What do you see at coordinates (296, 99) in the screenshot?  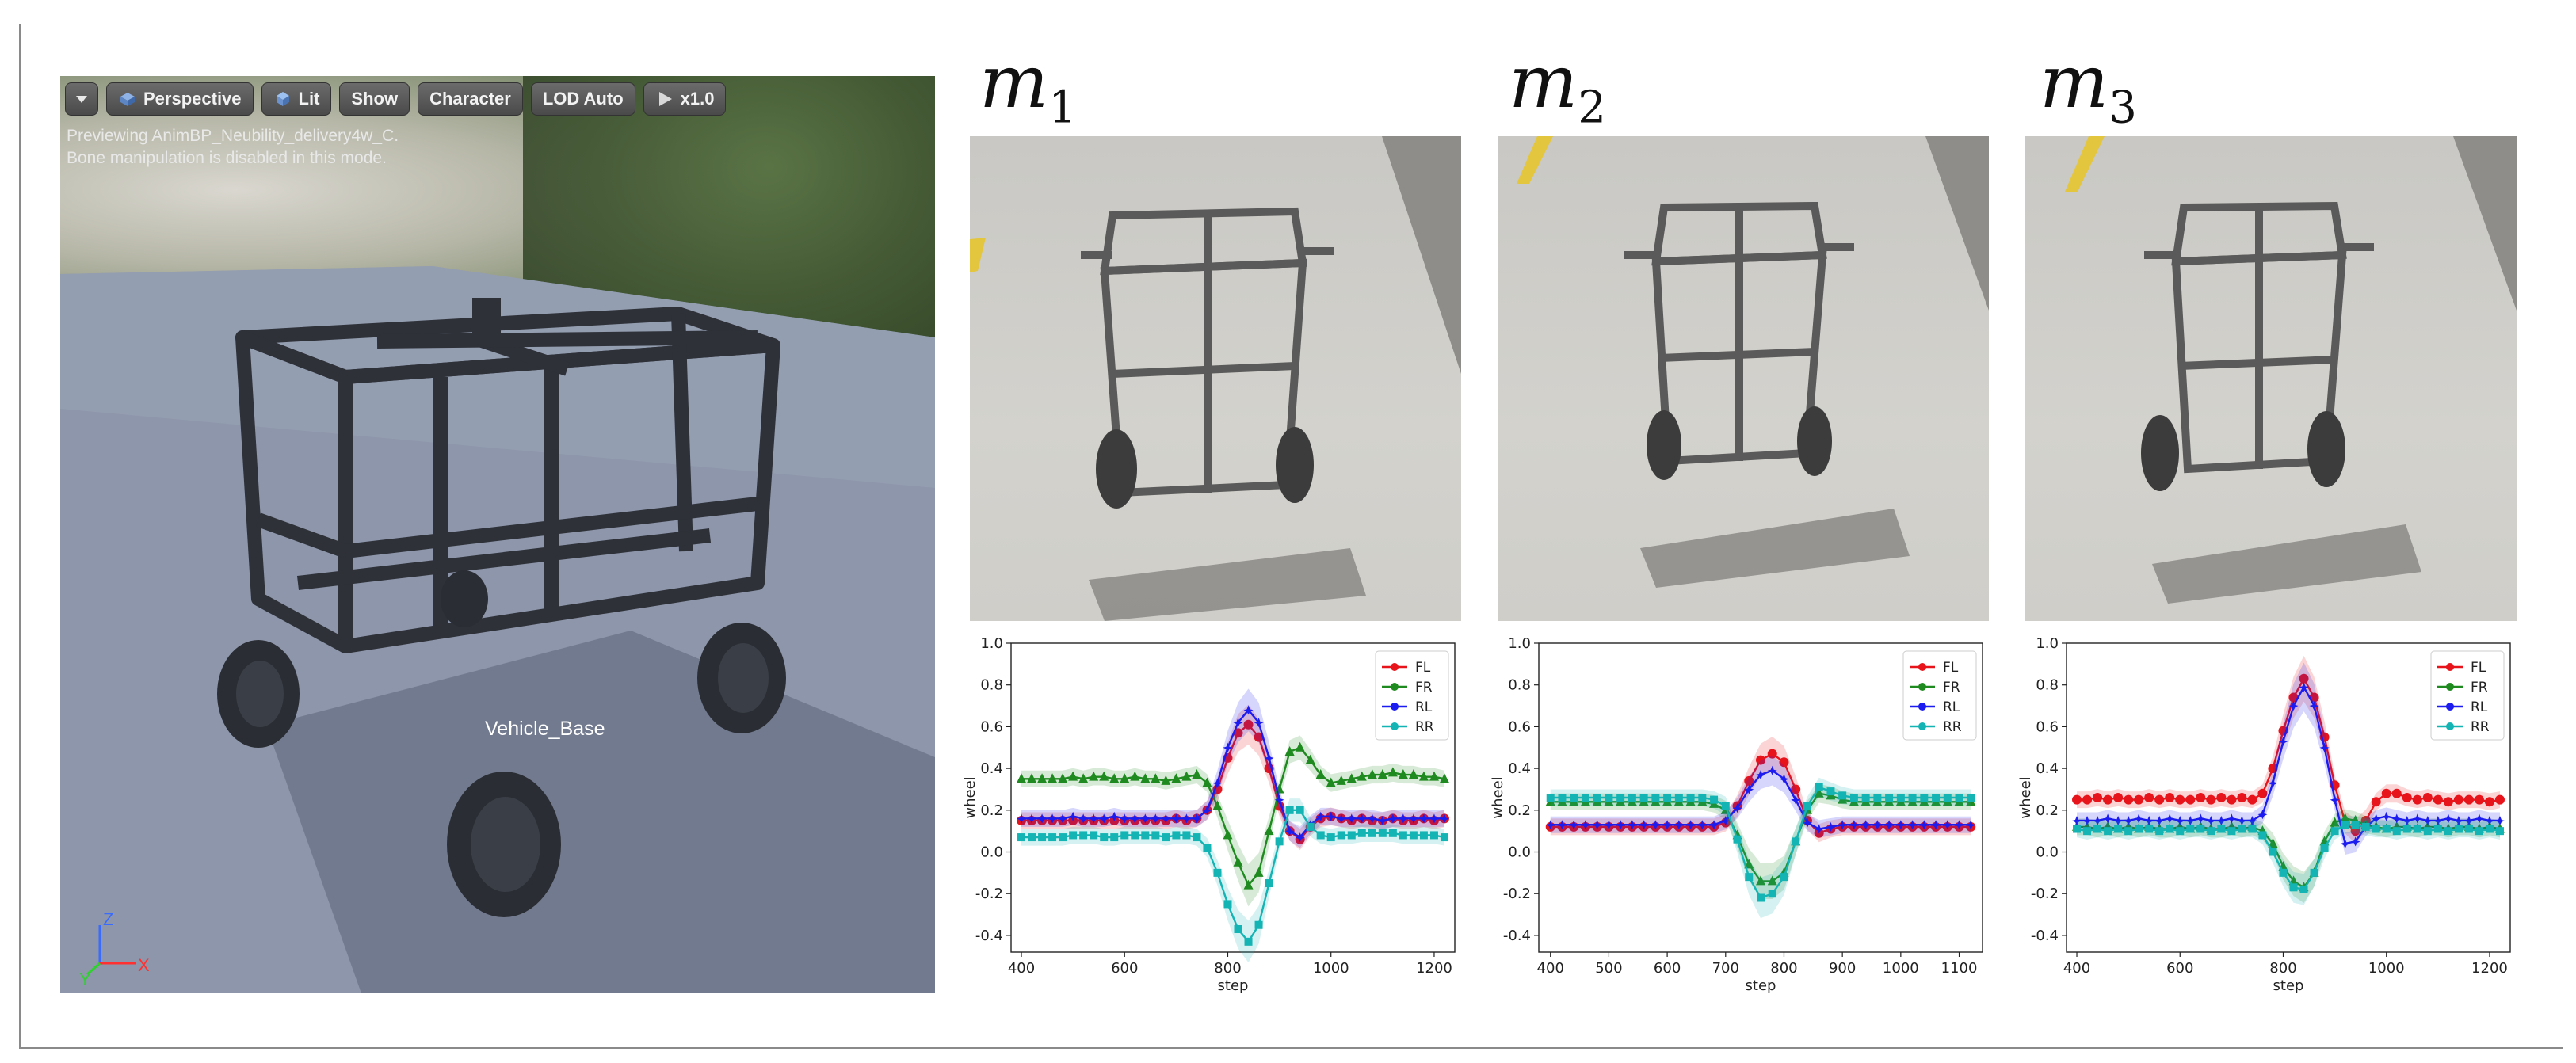 I see `lit-button: Lit` at bounding box center [296, 99].